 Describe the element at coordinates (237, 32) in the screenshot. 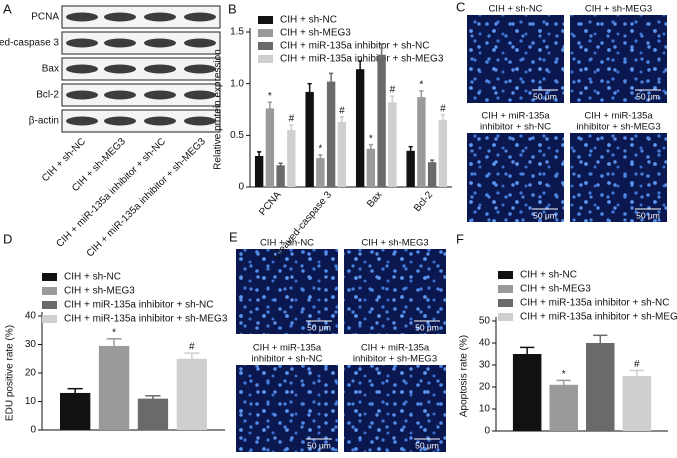

I see `y-tick-label: 1.5` at that location.